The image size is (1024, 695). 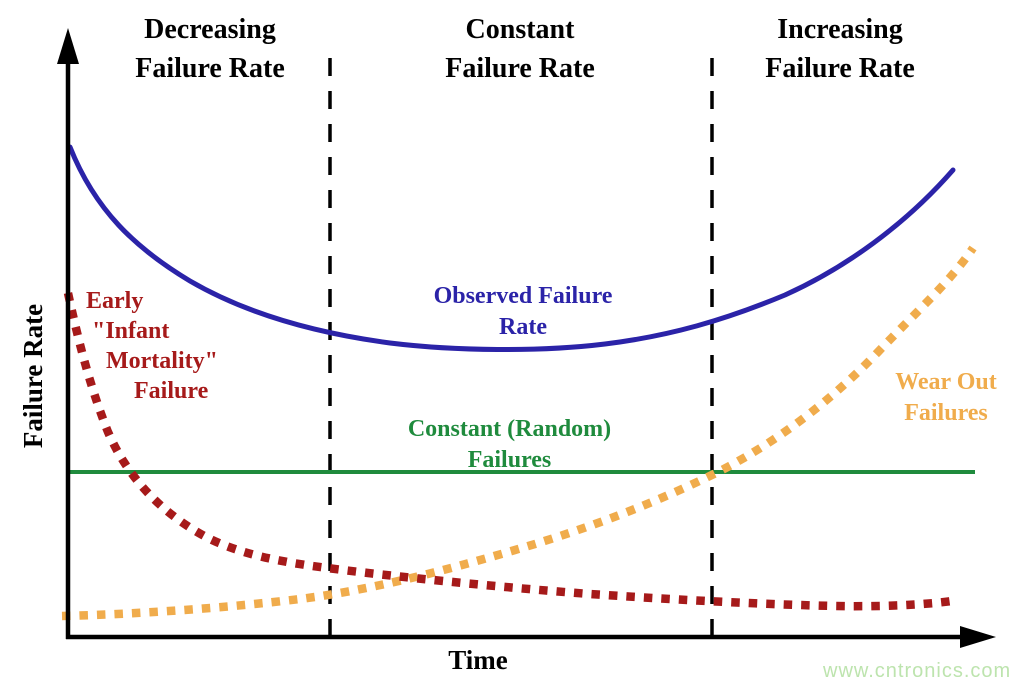 I want to click on region-header-increasing: Increasing Failure Rate, so click(x=840, y=49).